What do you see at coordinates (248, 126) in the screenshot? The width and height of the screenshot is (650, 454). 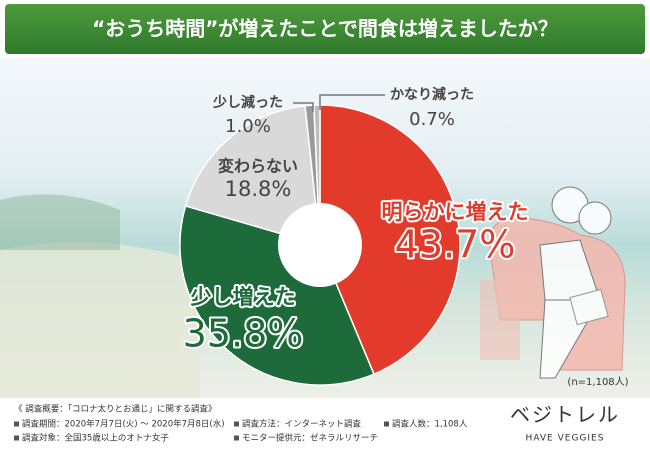 I see `value-label: 1.0%` at bounding box center [248, 126].